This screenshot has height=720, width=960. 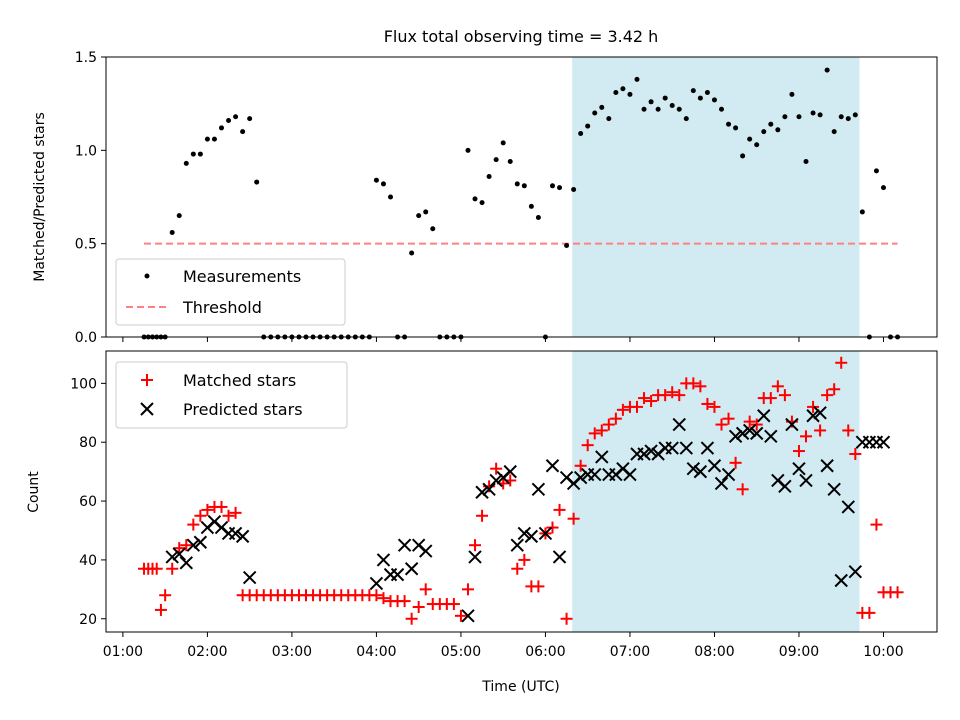 What do you see at coordinates (239, 380) in the screenshot?
I see `legend-matched-label: Matched stars` at bounding box center [239, 380].